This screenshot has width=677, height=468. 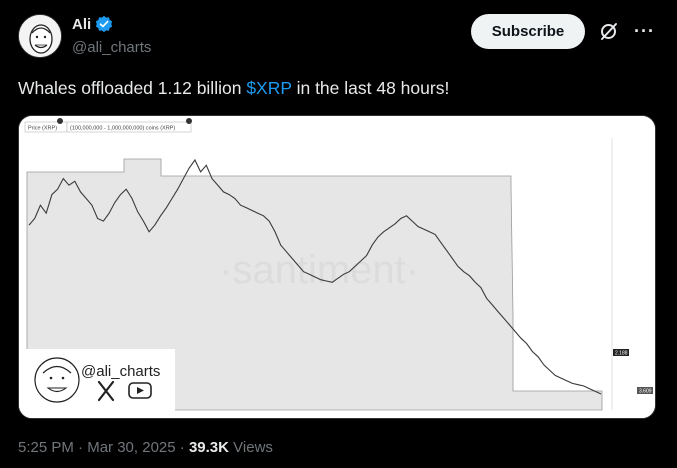 I want to click on author-badge: @ali_charts, so click(x=97, y=383).